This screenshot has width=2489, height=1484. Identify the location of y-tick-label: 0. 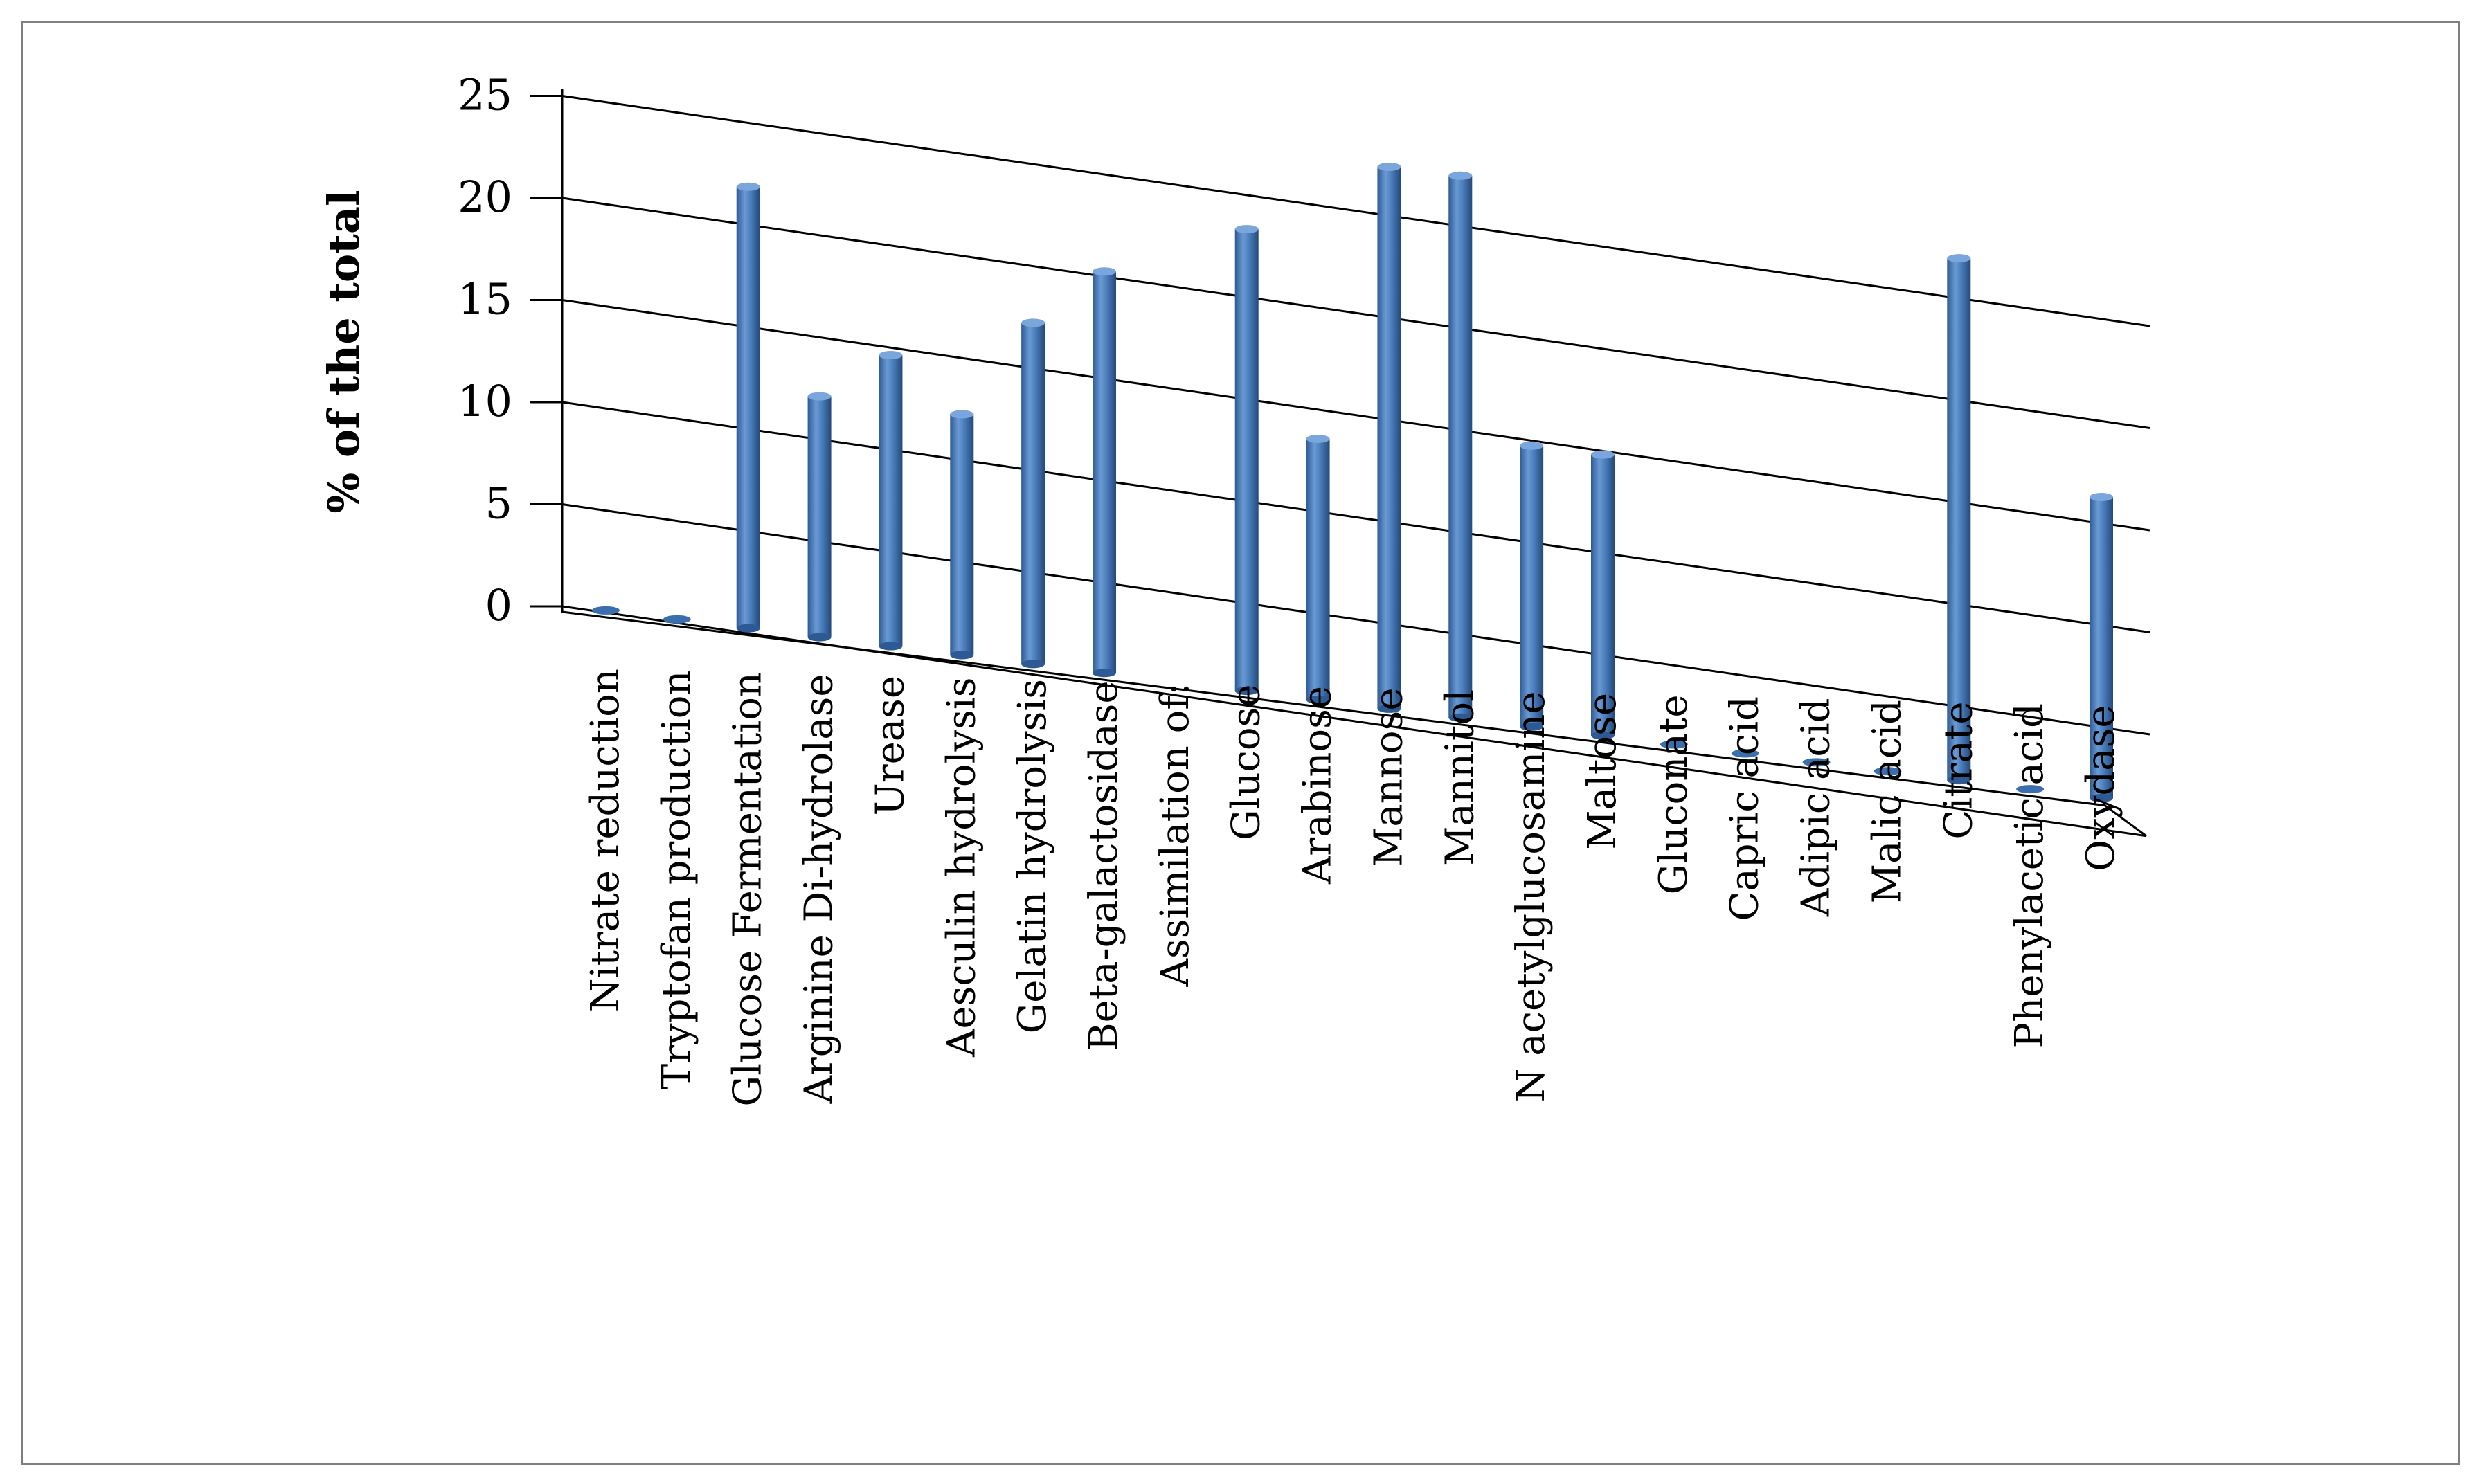
(498, 605).